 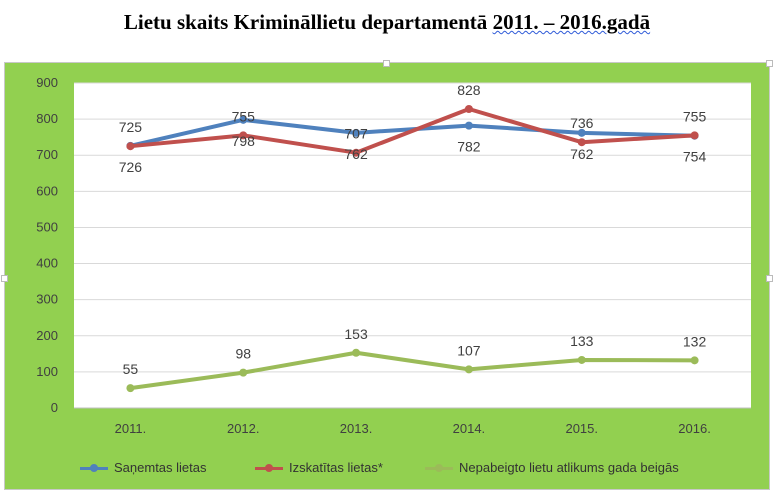 I want to click on resize-handle-left, so click(x=4, y=278).